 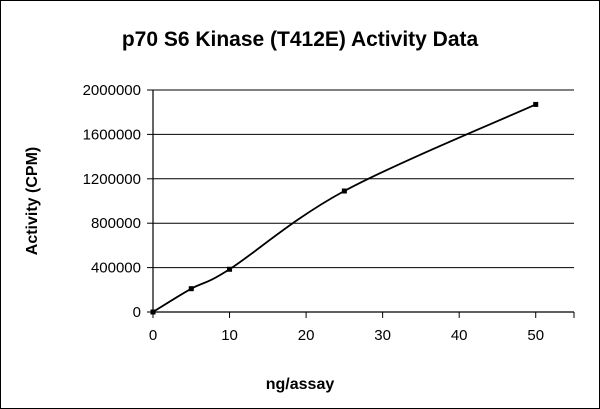 I want to click on y-tick-label: 2000000, so click(x=112, y=90).